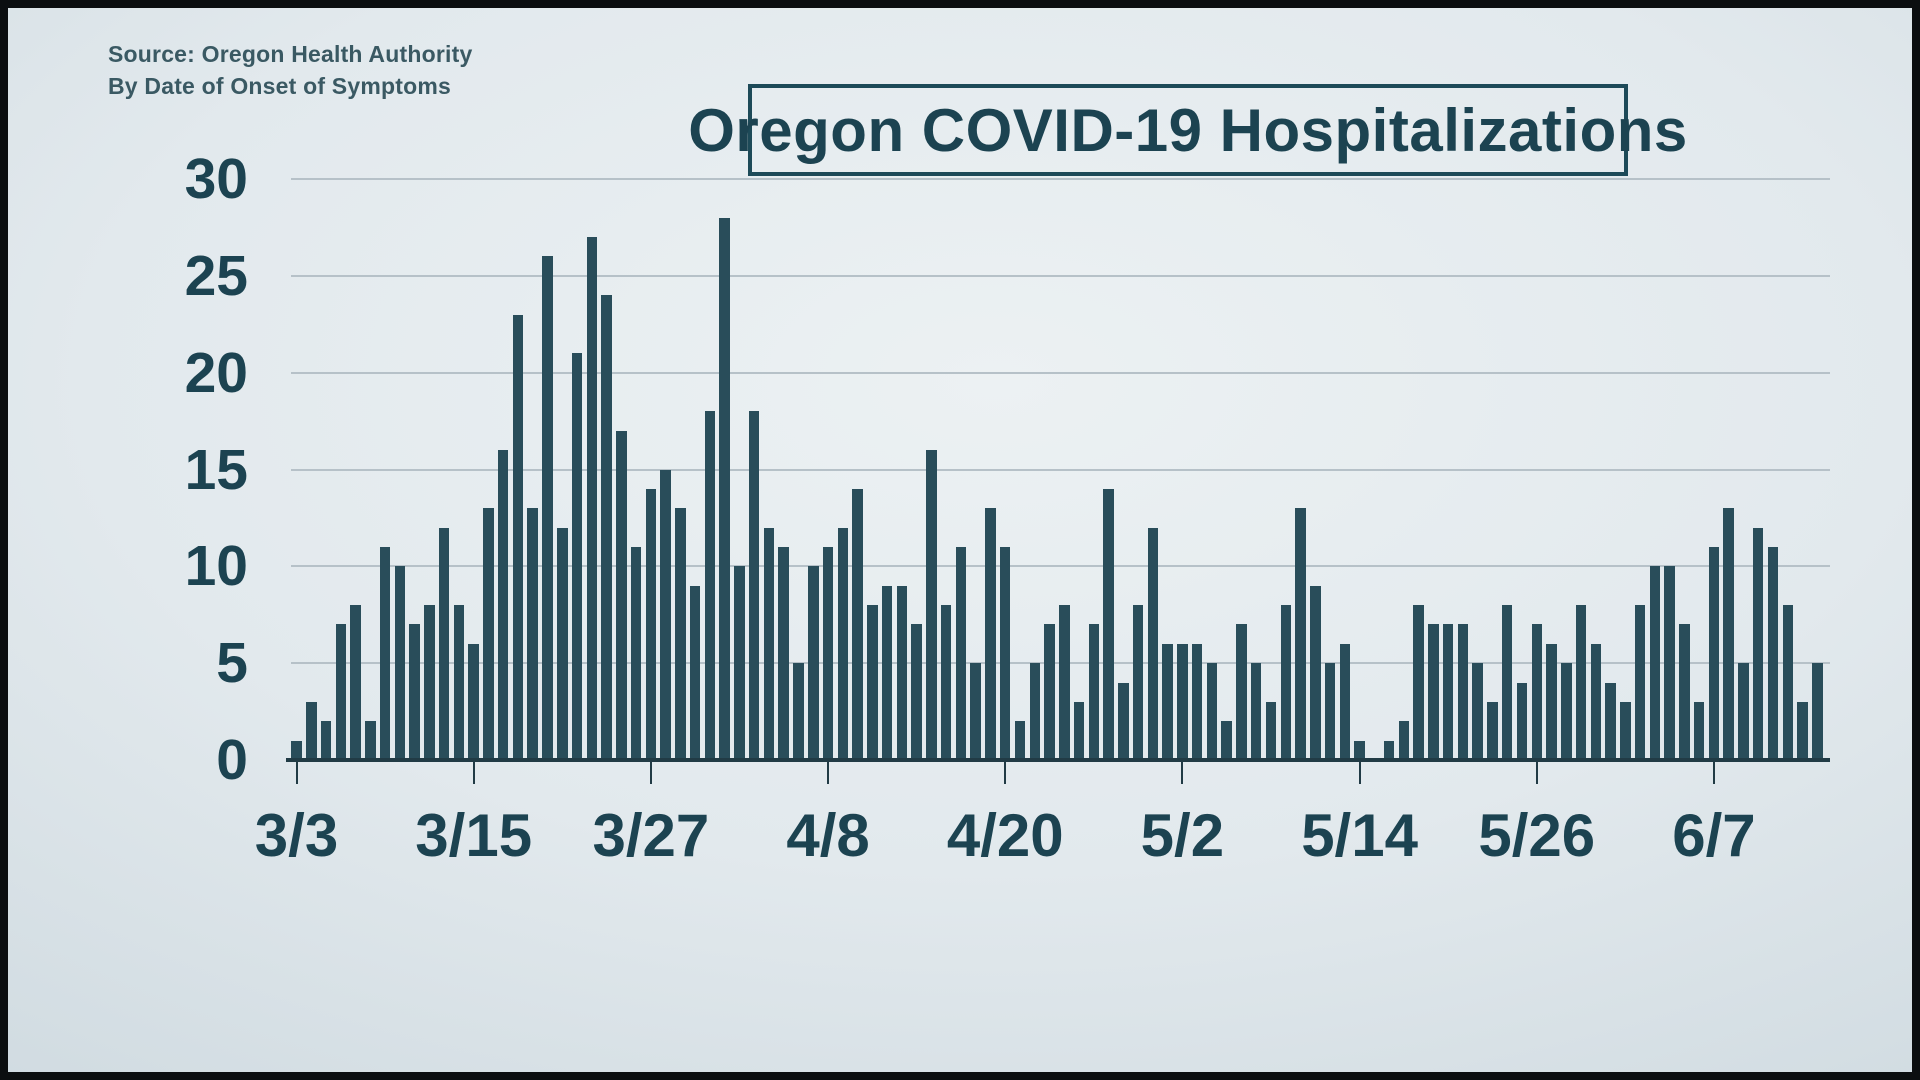 The width and height of the screenshot is (1920, 1080). Describe the element at coordinates (216, 179) in the screenshot. I see `y-axis-label-30: 30` at that location.